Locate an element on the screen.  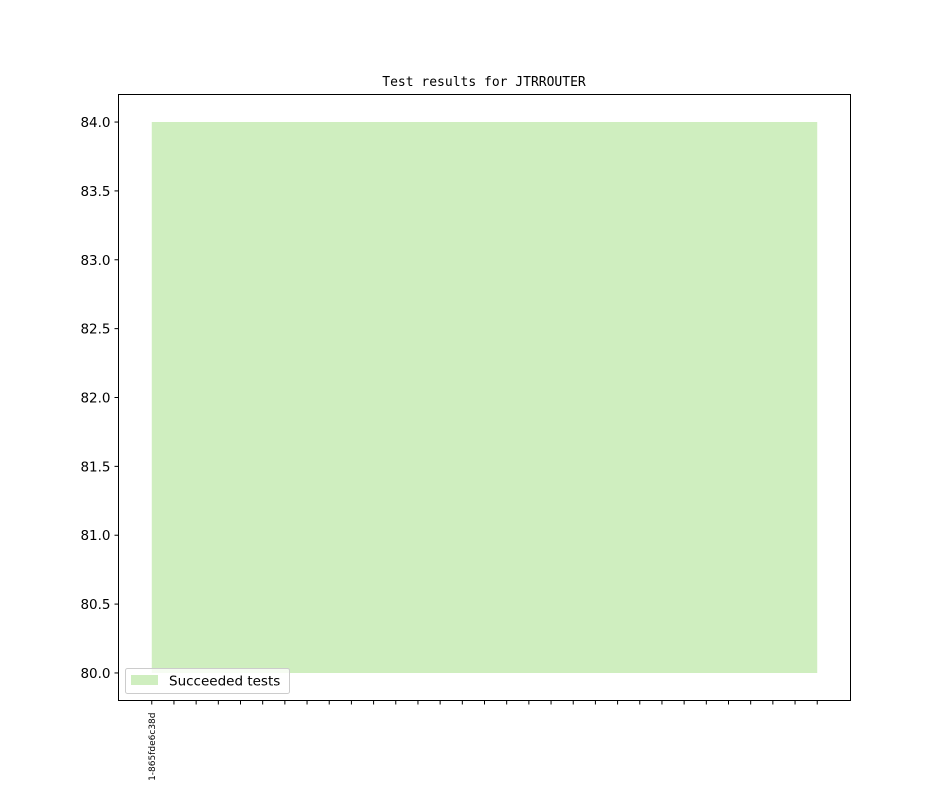
legend-label: Succeeded tests is located at coordinates (224, 682).